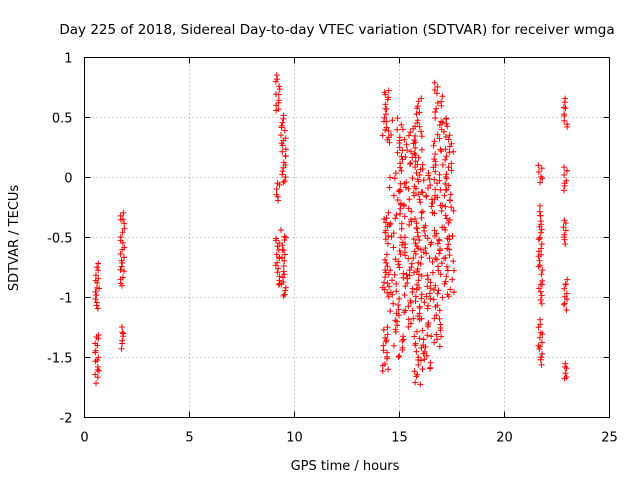 The height and width of the screenshot is (480, 640). I want to click on x-tick-label: 0, so click(84, 438).